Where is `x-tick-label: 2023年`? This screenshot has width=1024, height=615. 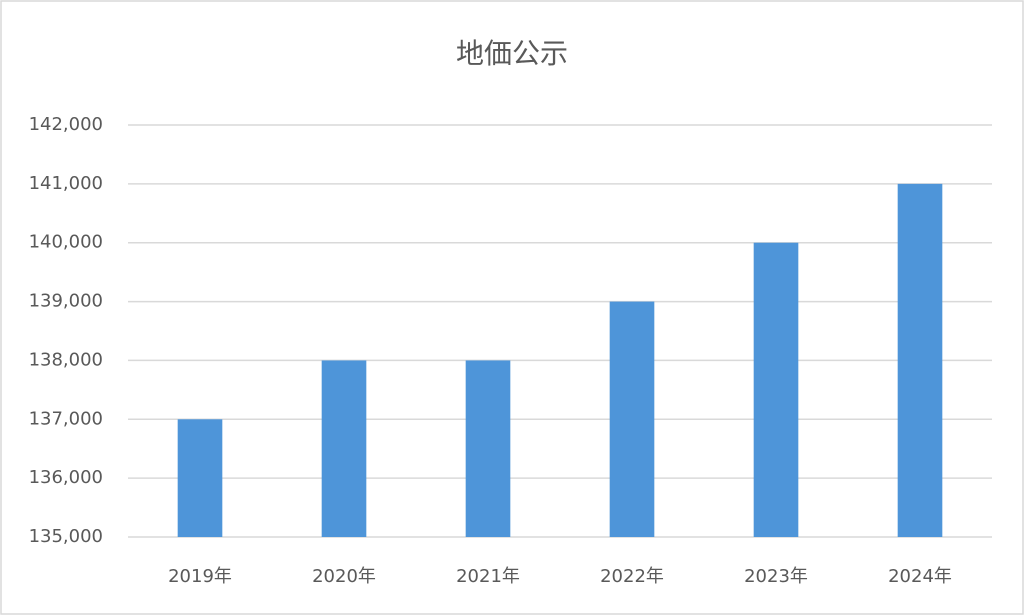 x-tick-label: 2023年 is located at coordinates (776, 576).